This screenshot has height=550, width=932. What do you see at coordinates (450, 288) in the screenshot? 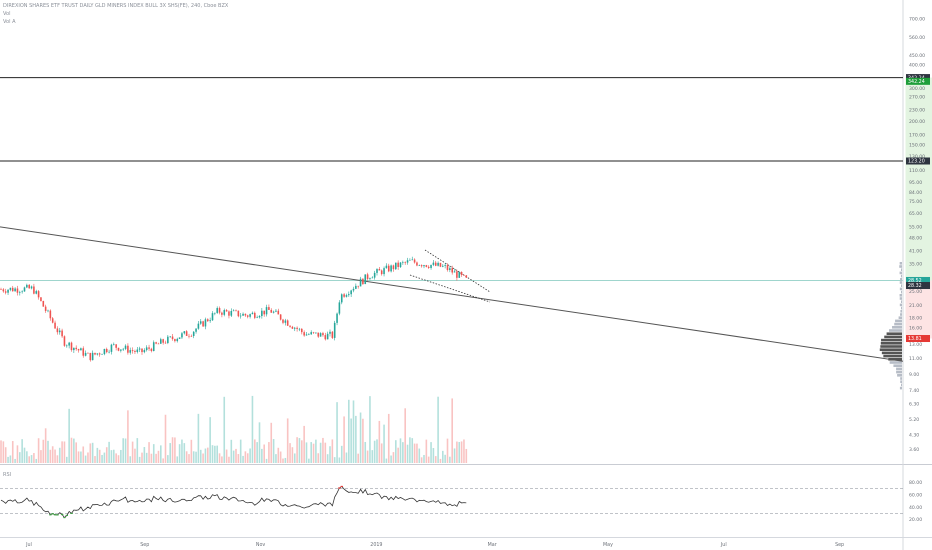
I see `wedge-lower` at bounding box center [450, 288].